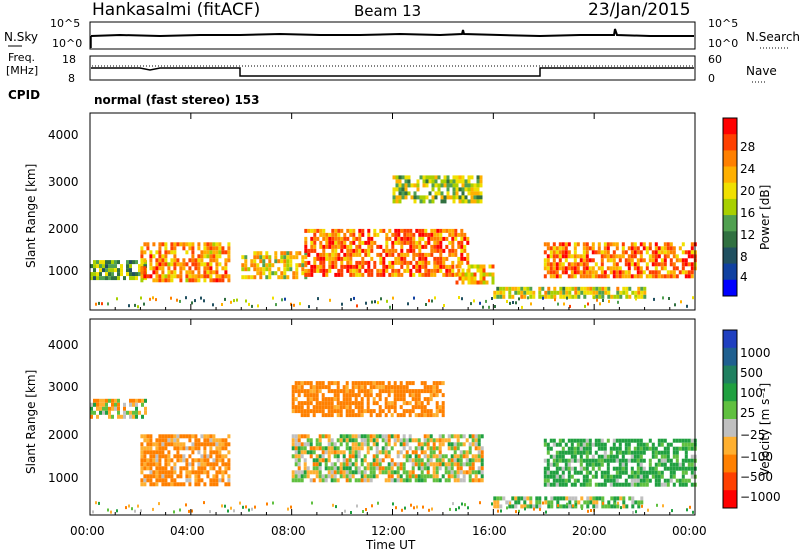 Image resolution: width=800 pixels, height=554 pixels. What do you see at coordinates (744, 257) in the screenshot?
I see `power-cbar-tick-8: 8` at bounding box center [744, 257].